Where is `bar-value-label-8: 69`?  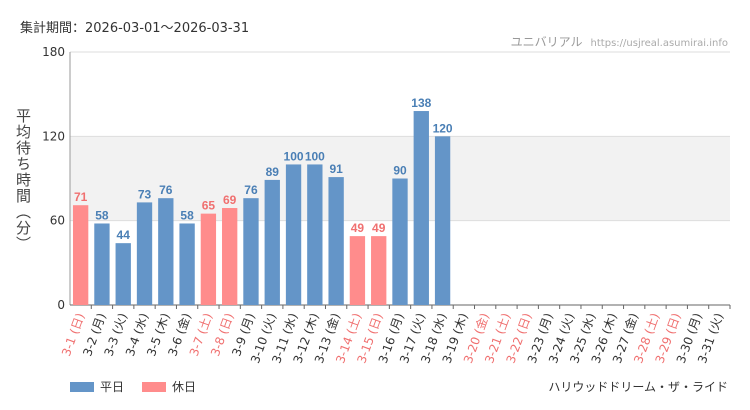 bar-value-label-8: 69 is located at coordinates (230, 200).